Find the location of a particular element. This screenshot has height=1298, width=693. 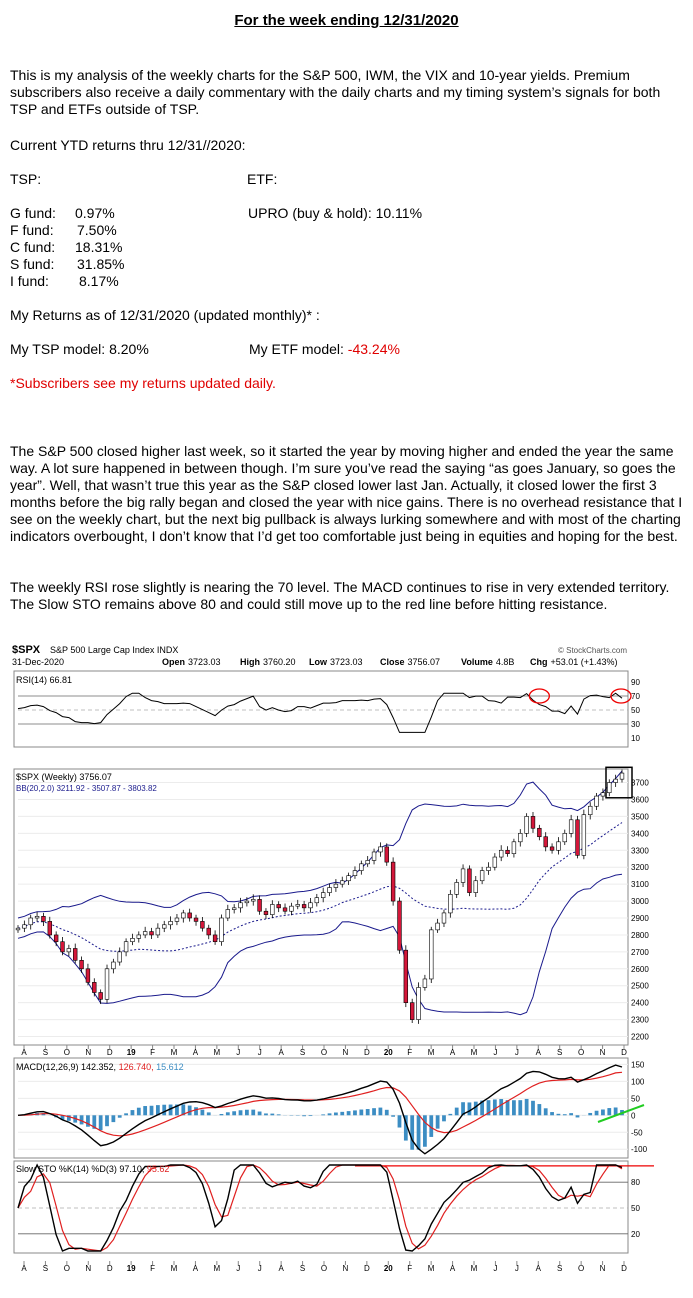

highlight-box is located at coordinates (619, 782).